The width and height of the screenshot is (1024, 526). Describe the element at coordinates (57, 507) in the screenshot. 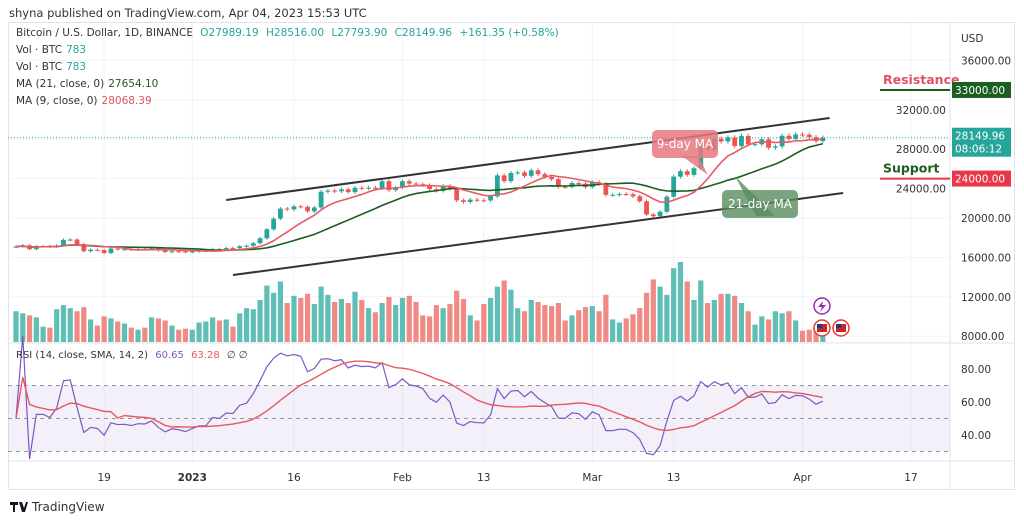

I see `tradingview-logo: TradingView` at that location.